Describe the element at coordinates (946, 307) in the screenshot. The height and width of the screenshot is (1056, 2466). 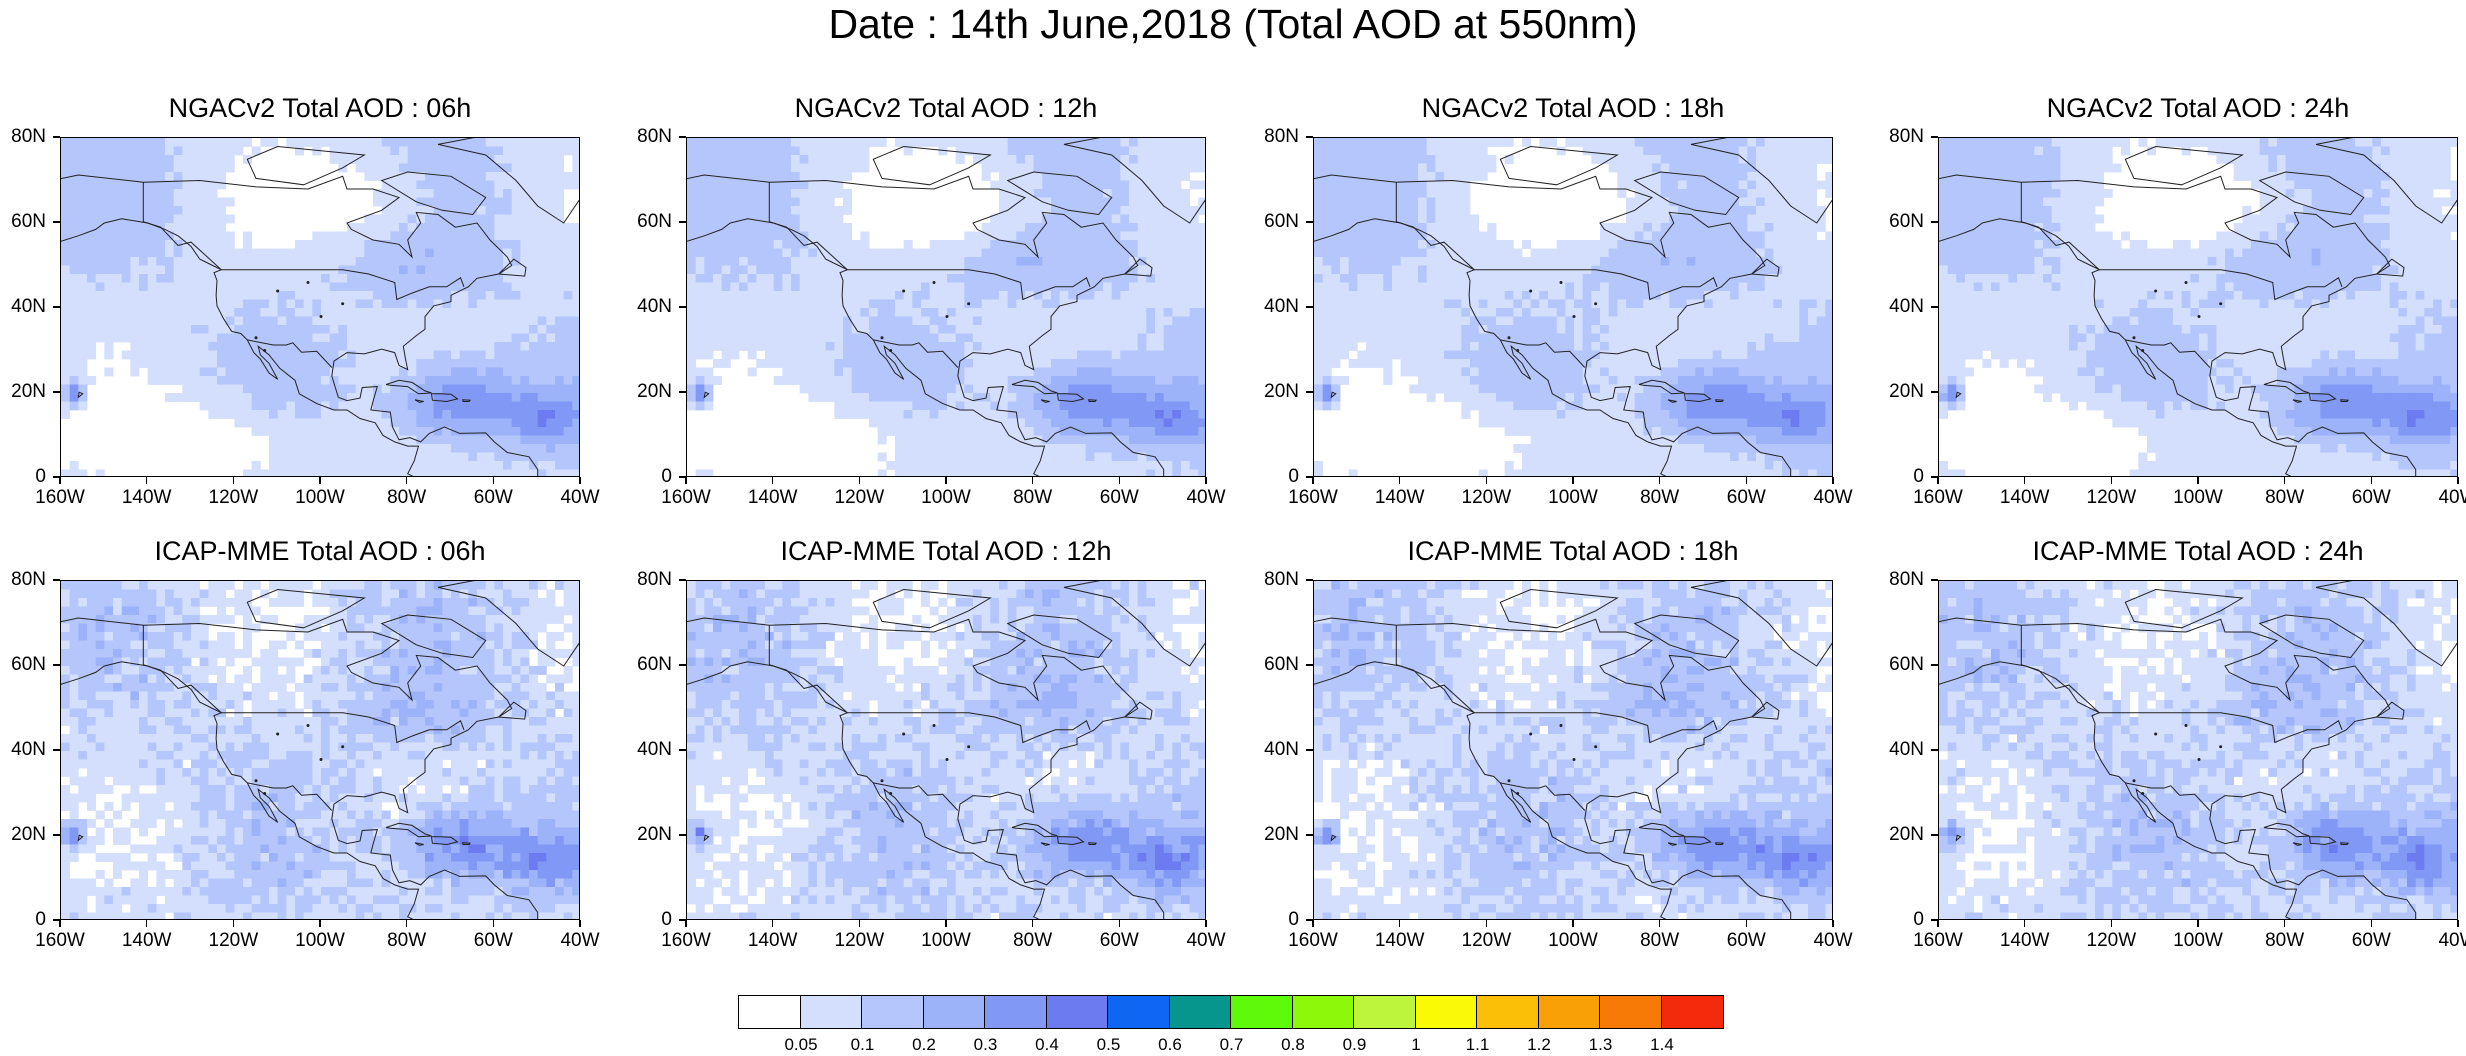
I see `aod-map` at that location.